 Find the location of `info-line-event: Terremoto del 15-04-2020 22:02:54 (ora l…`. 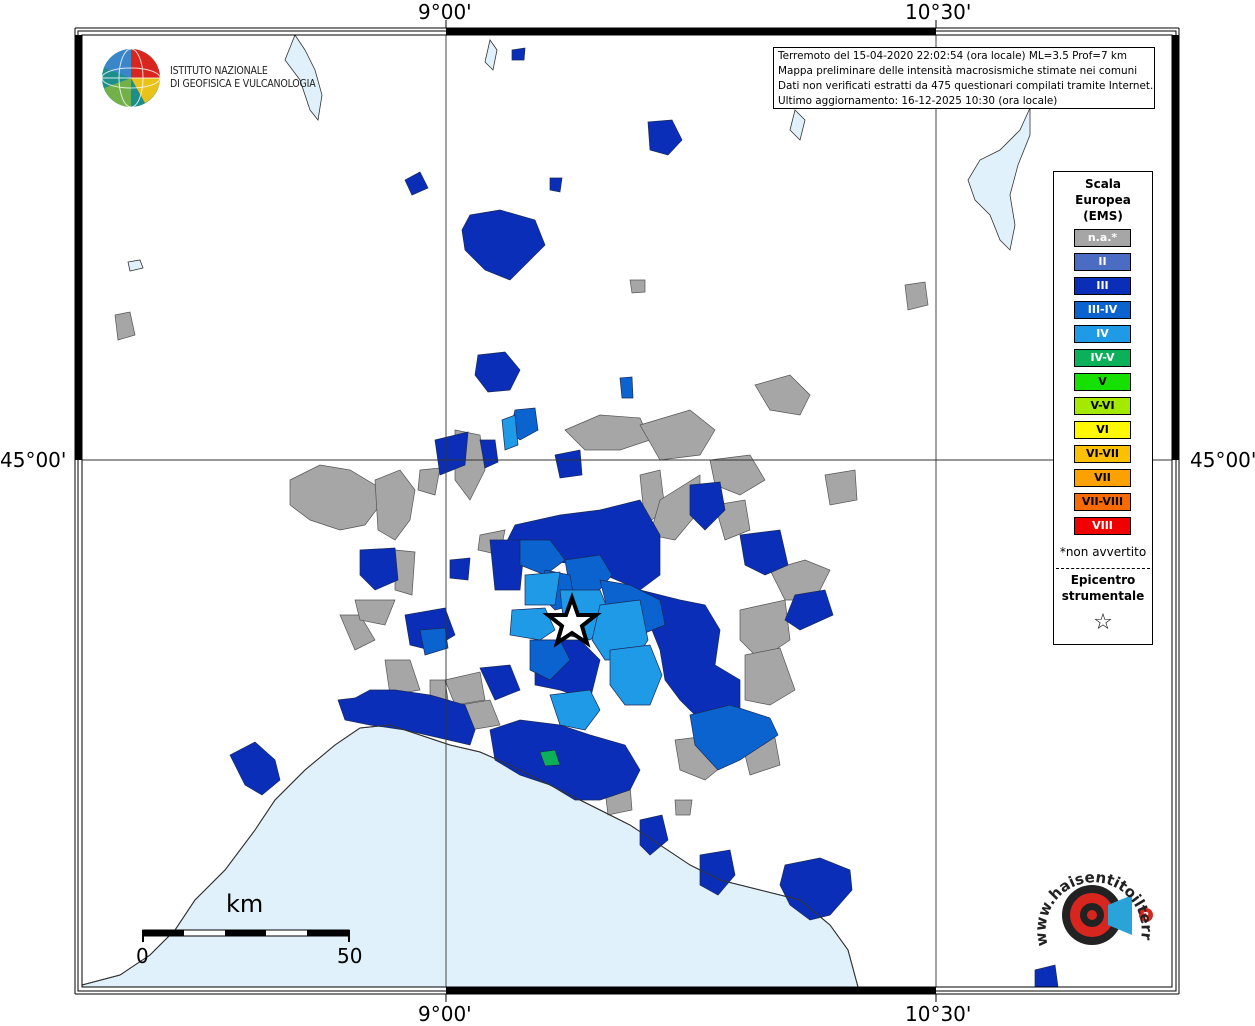

info-line-event: Terremoto del 15-04-2020 22:02:54 (ora l… is located at coordinates (953, 56).